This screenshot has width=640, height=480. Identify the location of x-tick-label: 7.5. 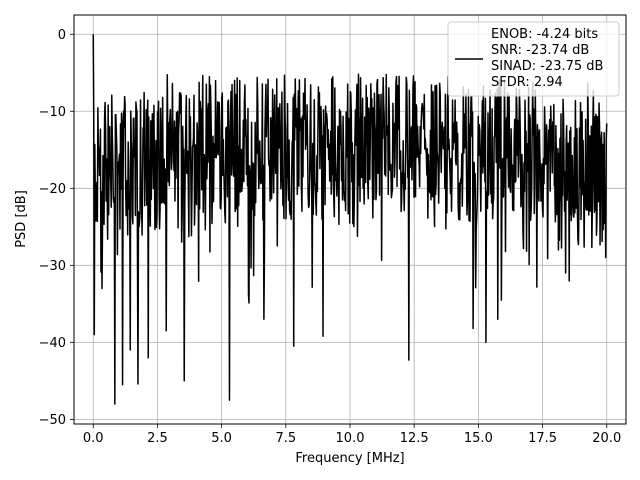
(285, 438).